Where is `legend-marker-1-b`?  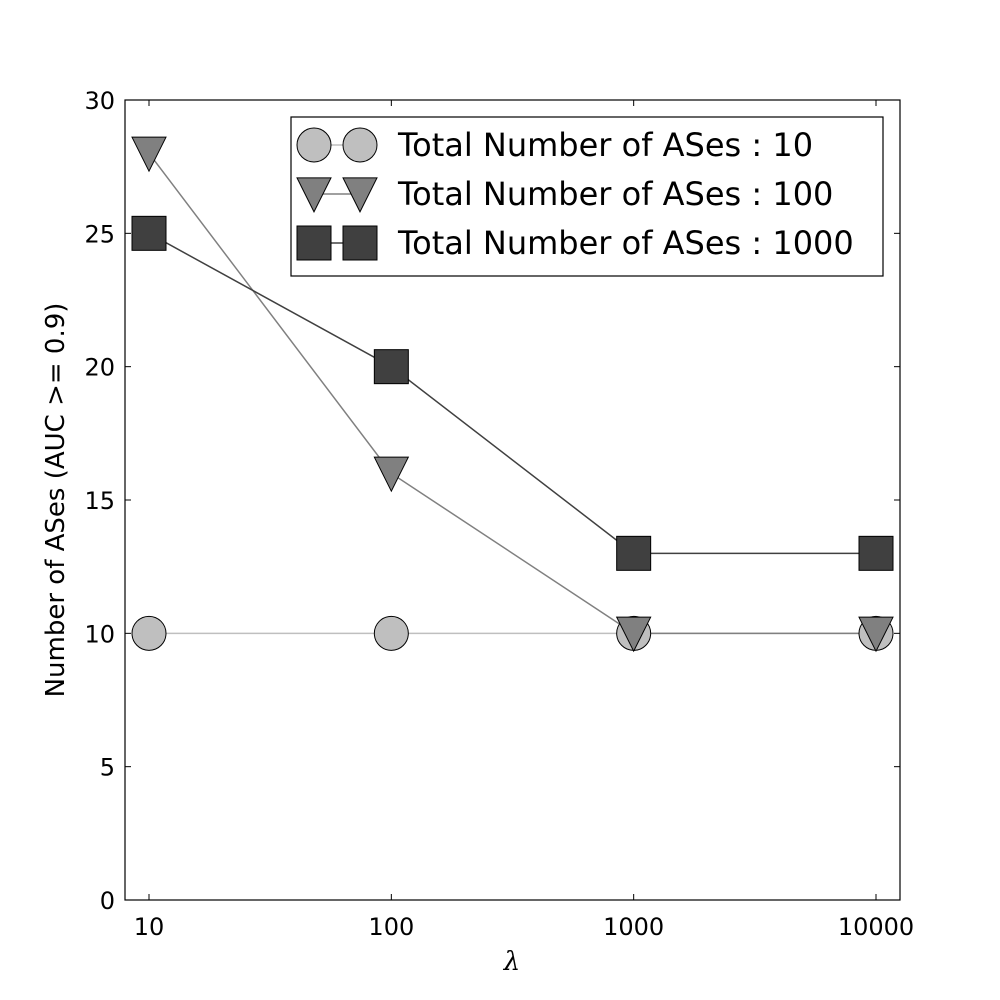
legend-marker-1-b is located at coordinates (360, 195).